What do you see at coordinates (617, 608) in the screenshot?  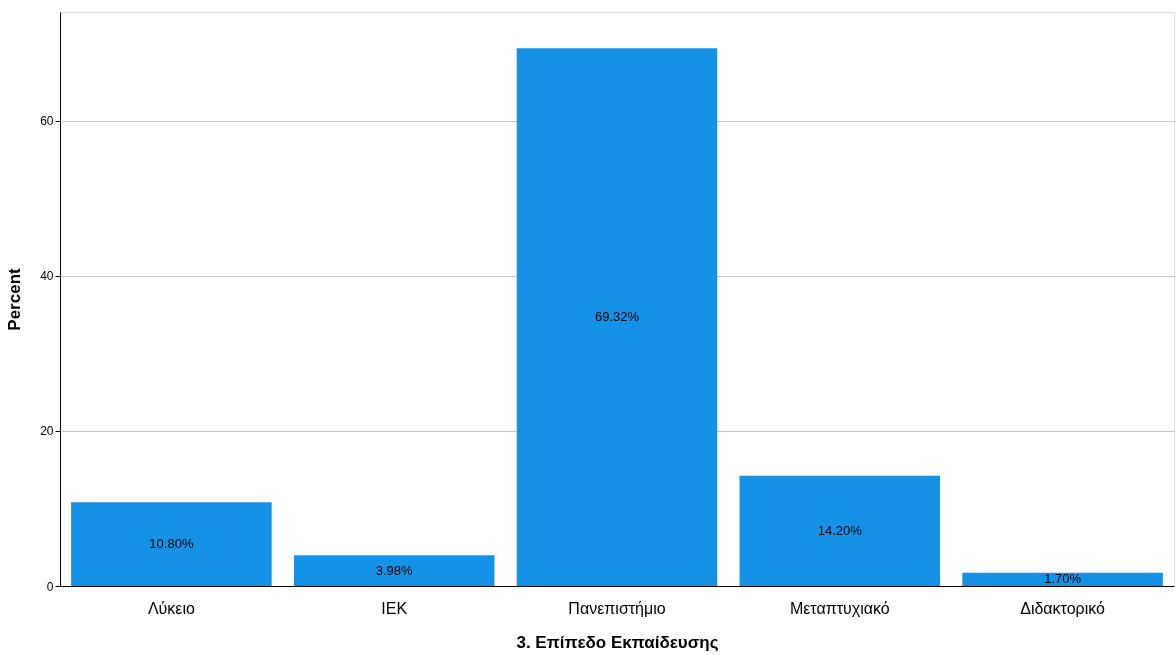 I see `x-tick-label: Πανεπιστήμιο` at bounding box center [617, 608].